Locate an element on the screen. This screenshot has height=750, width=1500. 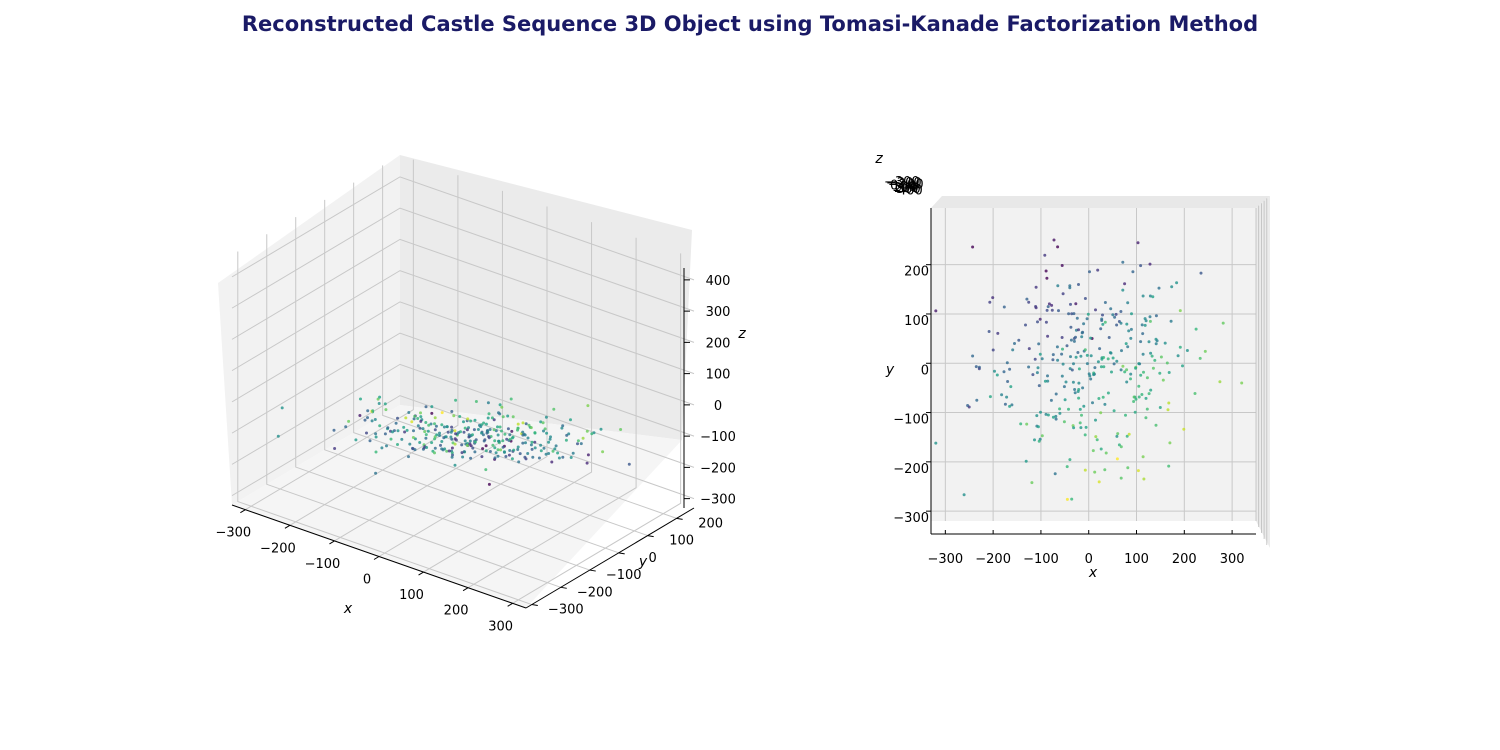
x-tick-mark is located at coordinates (421, 573).